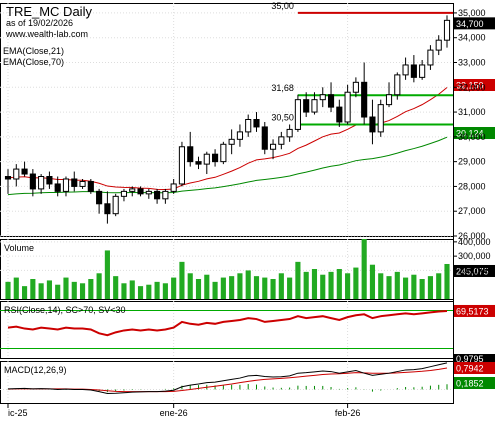 Image resolution: width=496 pixels, height=425 pixels. Describe the element at coordinates (282, 117) in the screenshot. I see `level-label-2: 30,50` at that location.